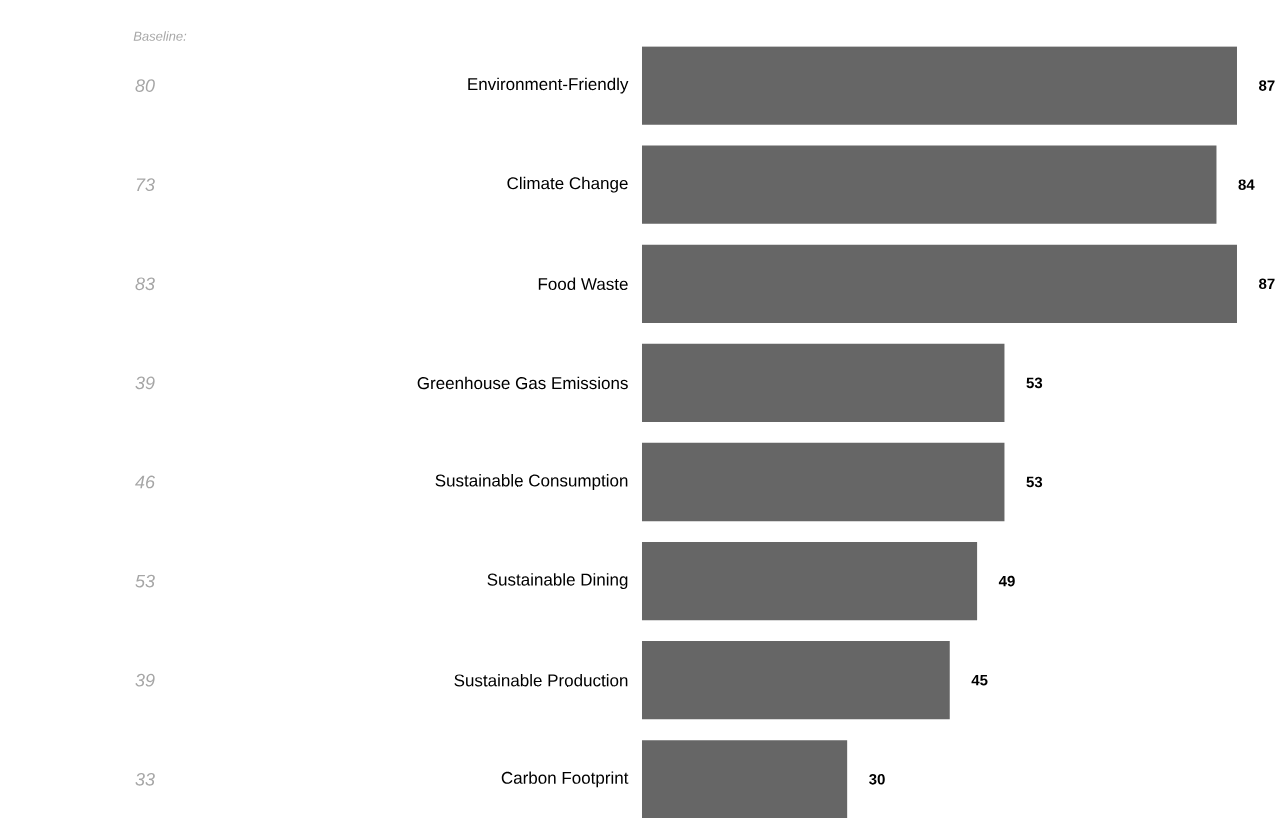 The width and height of the screenshot is (1286, 818). What do you see at coordinates (548, 85) in the screenshot?
I see `y-tick-label: Environment-Friendly` at bounding box center [548, 85].